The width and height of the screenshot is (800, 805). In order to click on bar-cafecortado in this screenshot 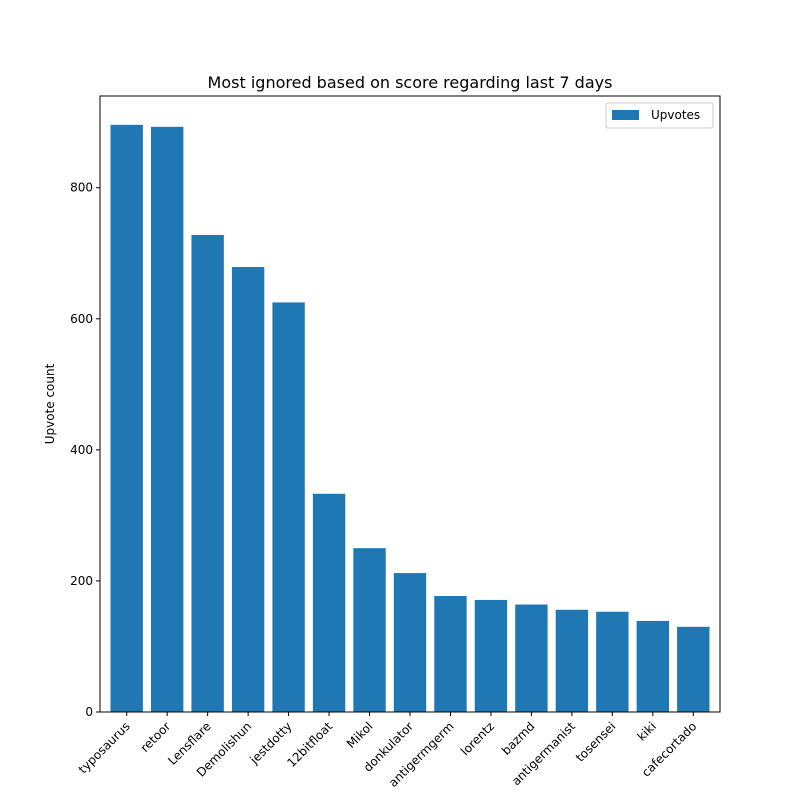, I will do `click(693, 669)`.